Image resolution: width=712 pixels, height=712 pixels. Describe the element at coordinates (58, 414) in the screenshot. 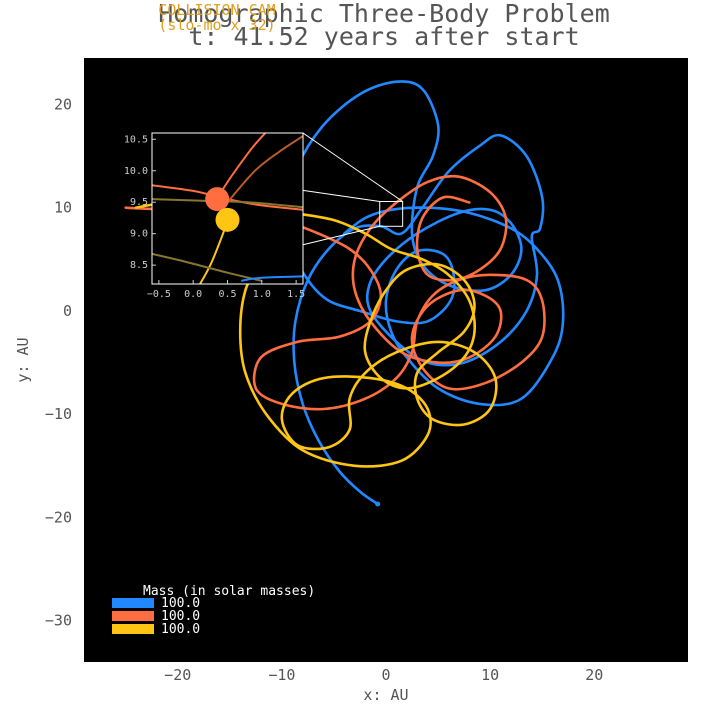

I see `y-tick-label: −10` at that location.